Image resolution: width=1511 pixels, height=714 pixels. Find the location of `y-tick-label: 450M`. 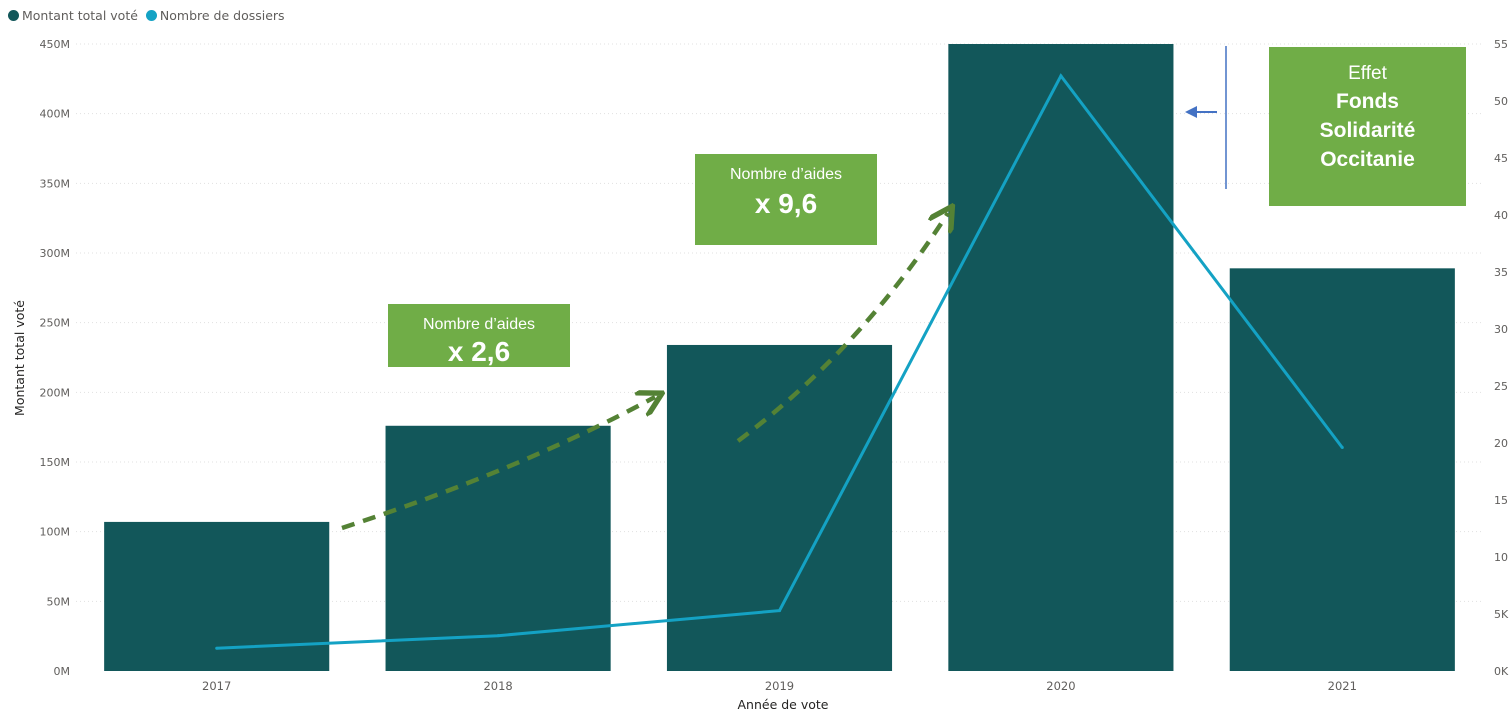

y-tick-label: 450M is located at coordinates (55, 44).